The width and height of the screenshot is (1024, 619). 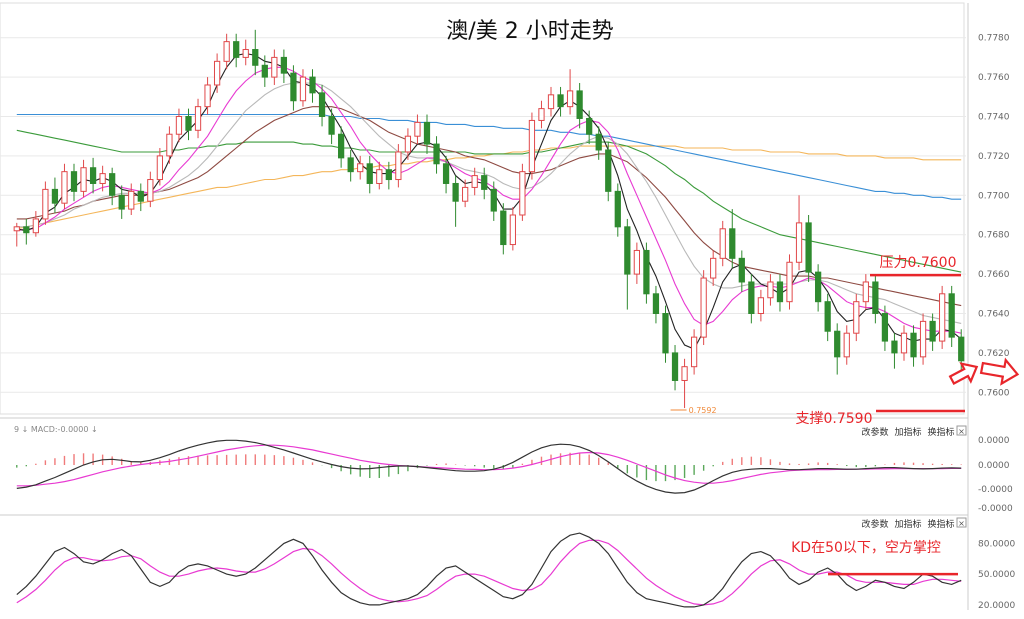 What do you see at coordinates (994, 275) in the screenshot?
I see `price-tick-label: 0.7660` at bounding box center [994, 275].